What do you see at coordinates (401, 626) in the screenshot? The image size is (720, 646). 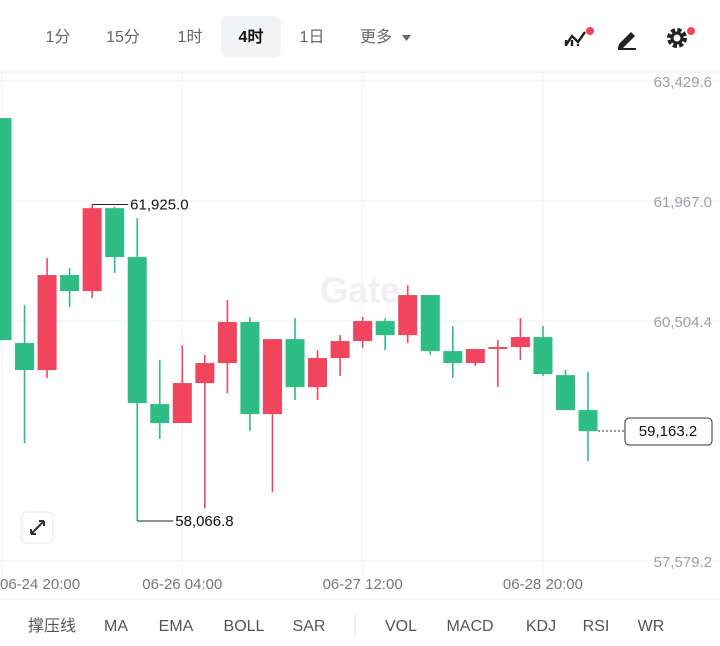 I see `indicator-tab: VOL` at bounding box center [401, 626].